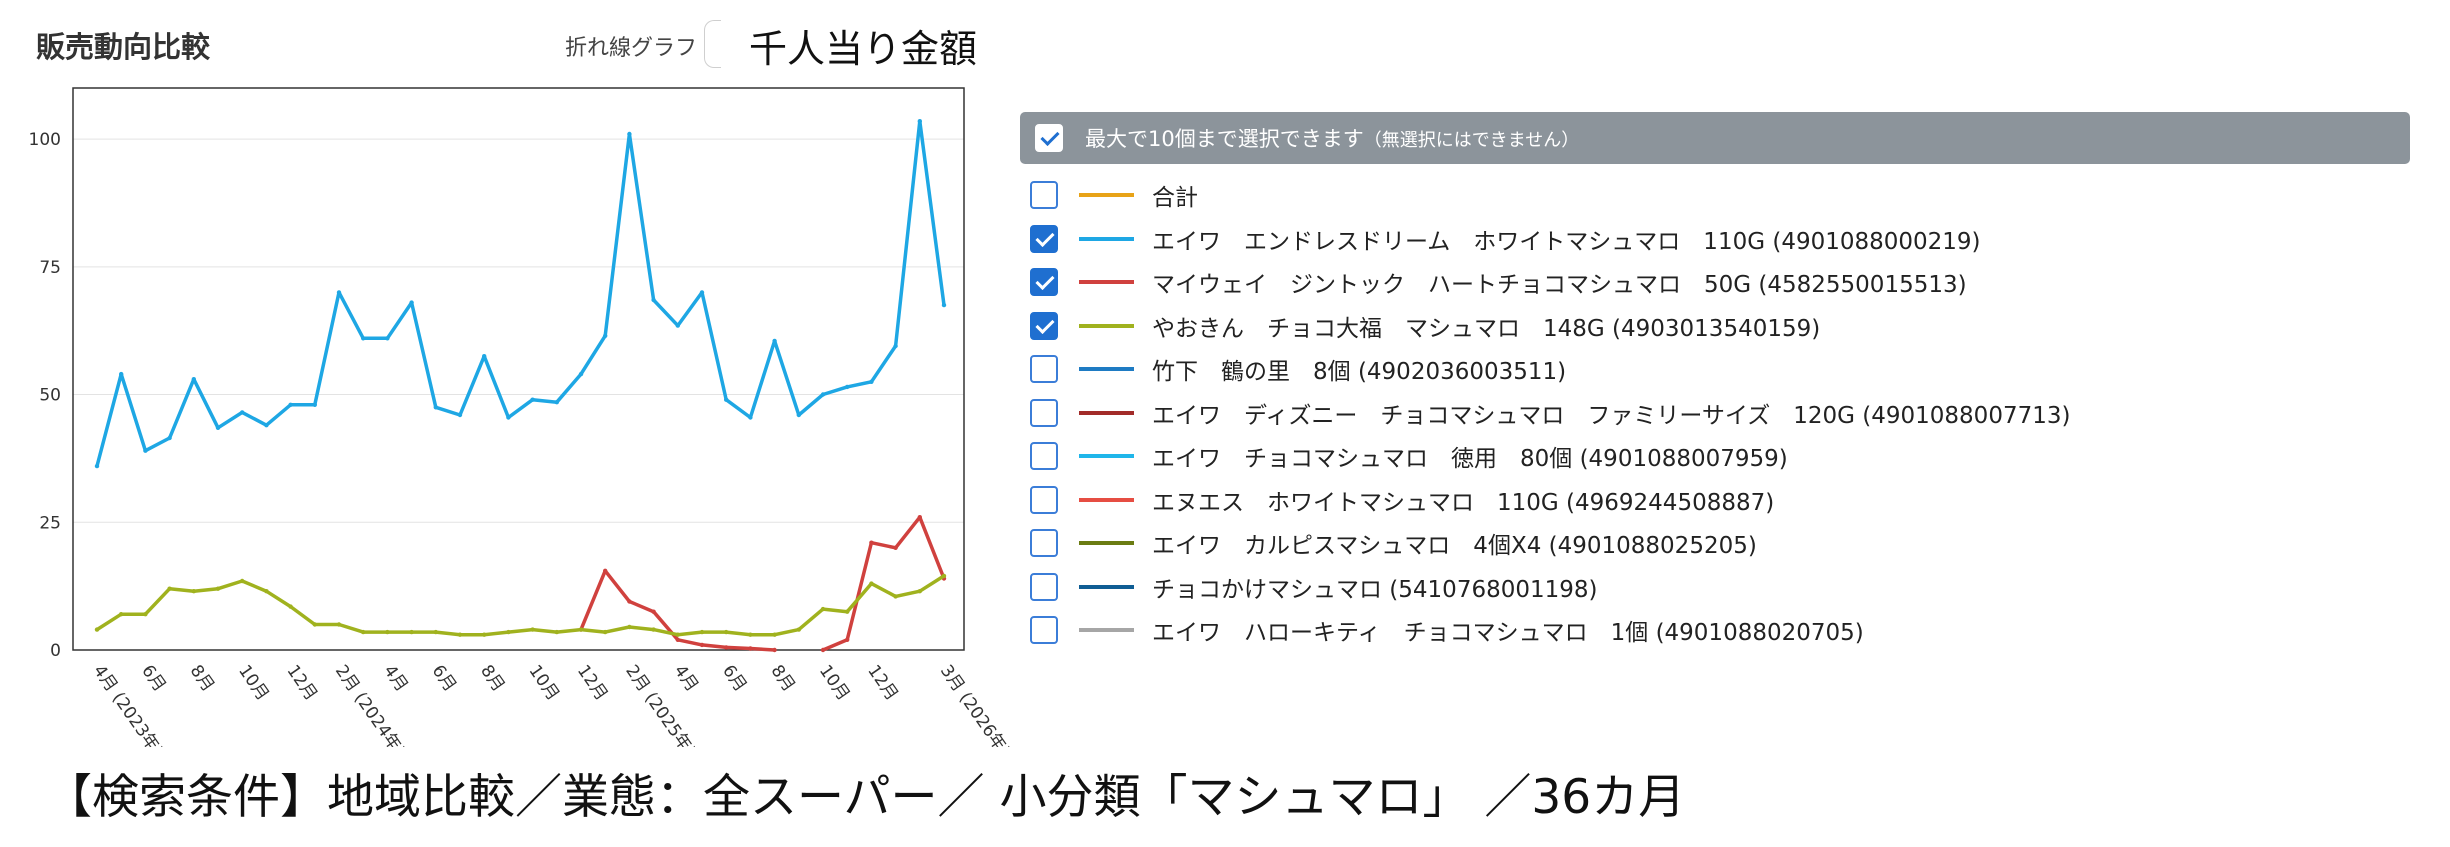 Image resolution: width=2450 pixels, height=847 pixels. I want to click on legend-item: やおきん チョコ大福 マシュマロ 148G (4903013540159), so click(1425, 326).